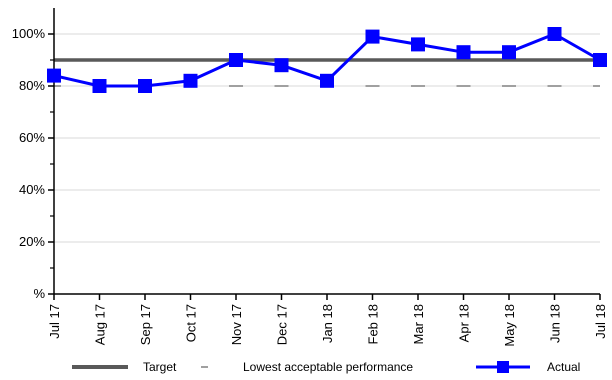  Describe the element at coordinates (160, 367) in the screenshot. I see `legend-target-label: Target` at that location.